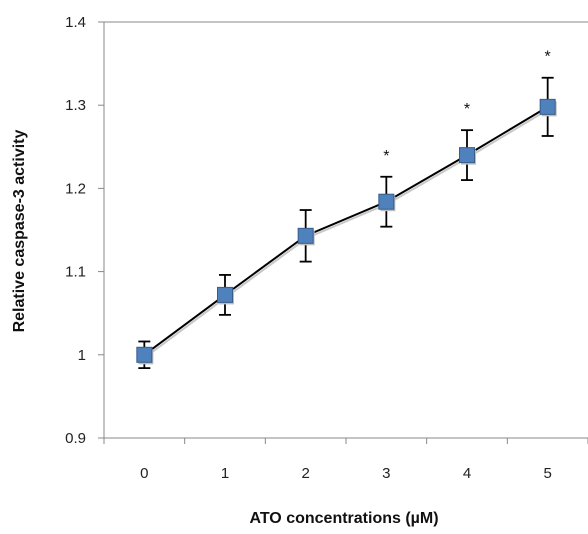 This screenshot has width=588, height=534. Describe the element at coordinates (84, 230) in the screenshot. I see `y-ticks: 0.9 1 1.1 1.2 1.3 1.4` at that location.